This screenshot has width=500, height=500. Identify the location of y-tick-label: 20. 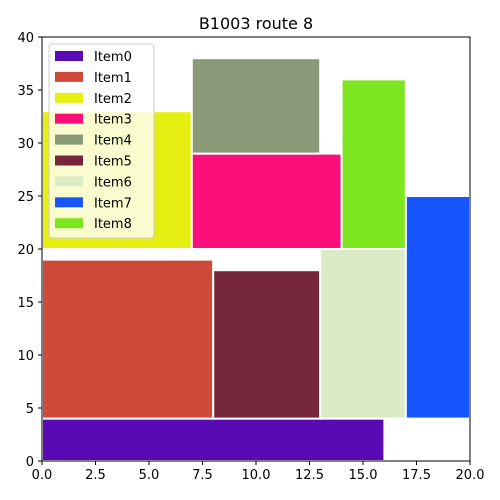
(25, 250).